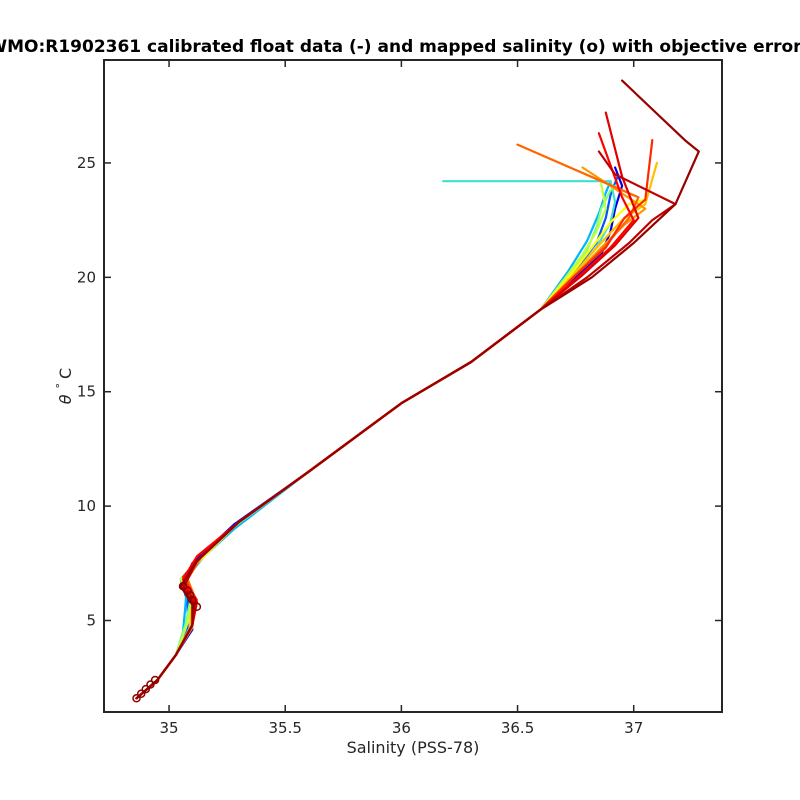  I want to click on y-tick-label: 10, so click(86, 506).